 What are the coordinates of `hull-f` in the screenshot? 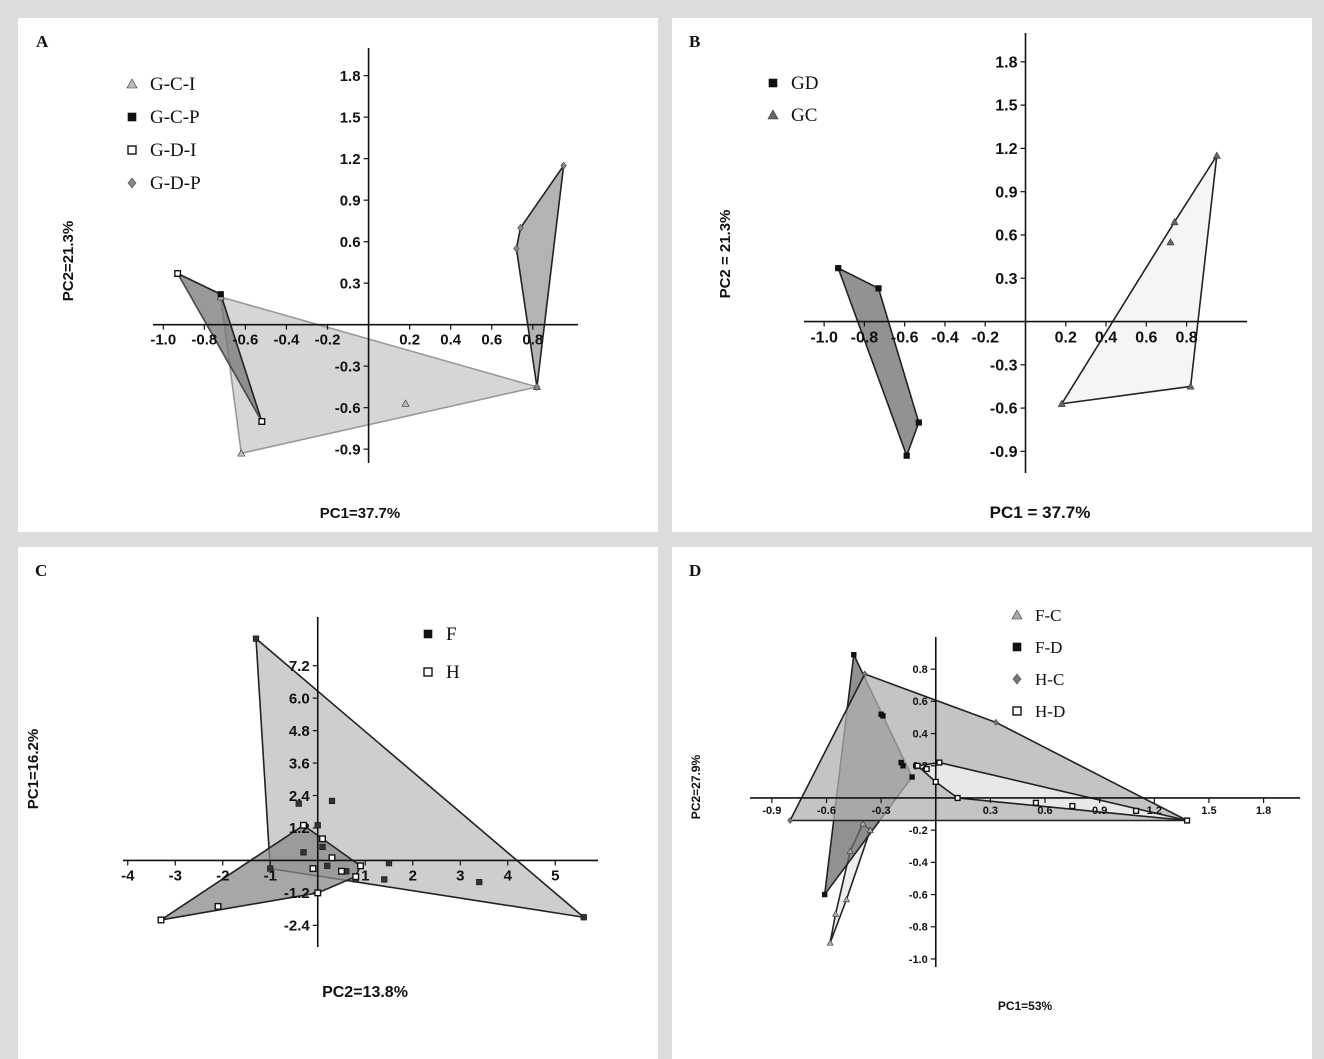 It's located at (420, 778).